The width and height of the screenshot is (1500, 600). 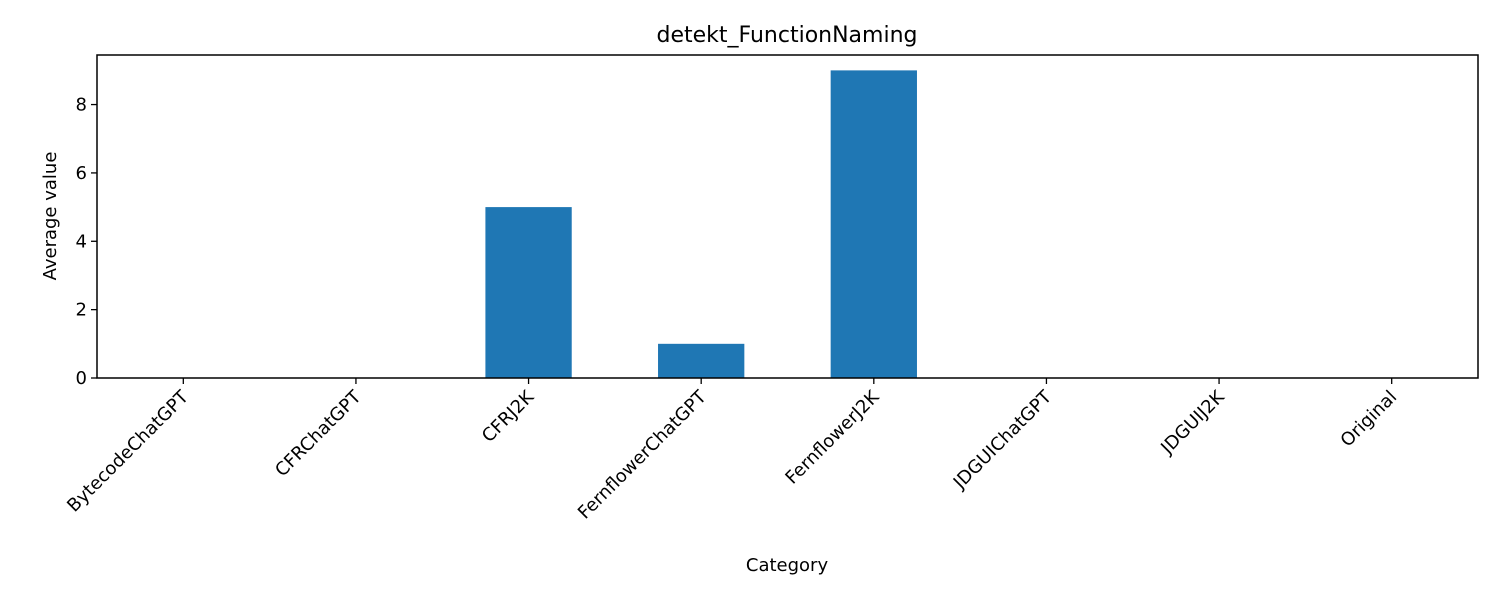 What do you see at coordinates (81, 105) in the screenshot?
I see `y-tick-label: 8` at bounding box center [81, 105].